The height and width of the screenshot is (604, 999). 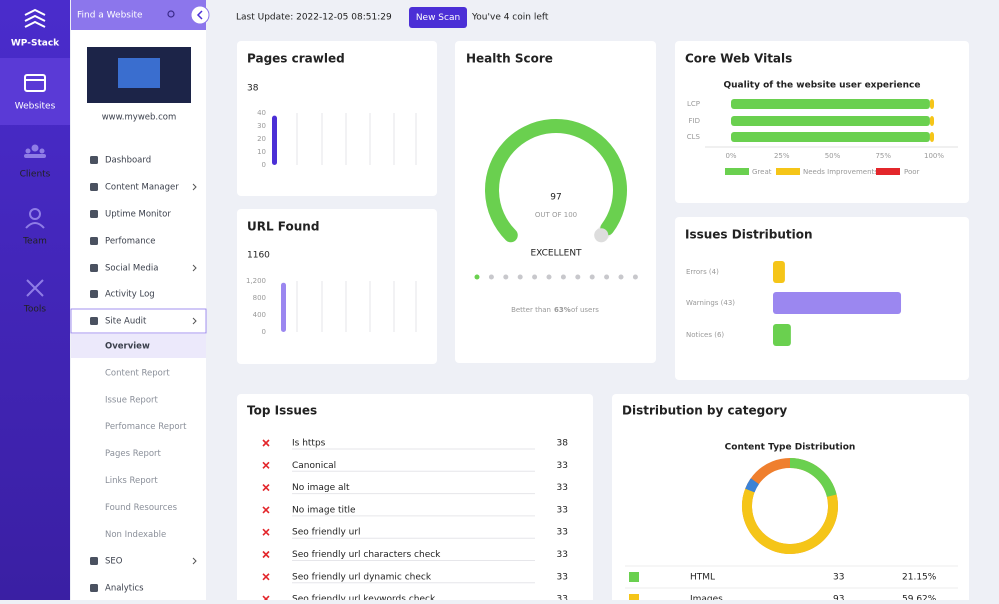 I want to click on sidebar-item: Websites, so click(x=35, y=107).